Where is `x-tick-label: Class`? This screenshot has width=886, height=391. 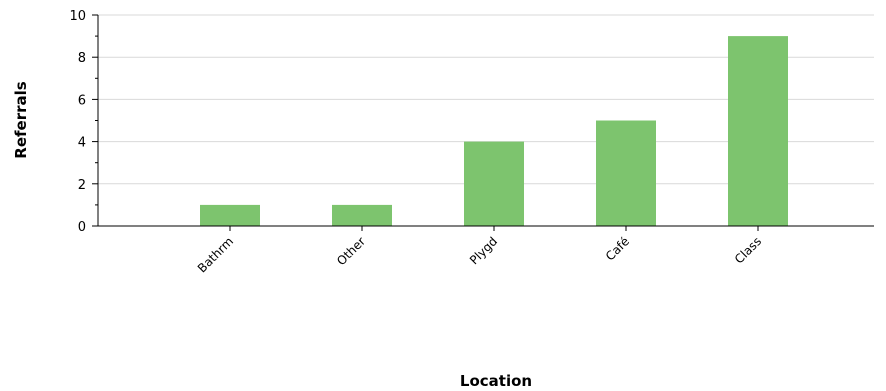 x-tick-label: Class is located at coordinates (748, 250).